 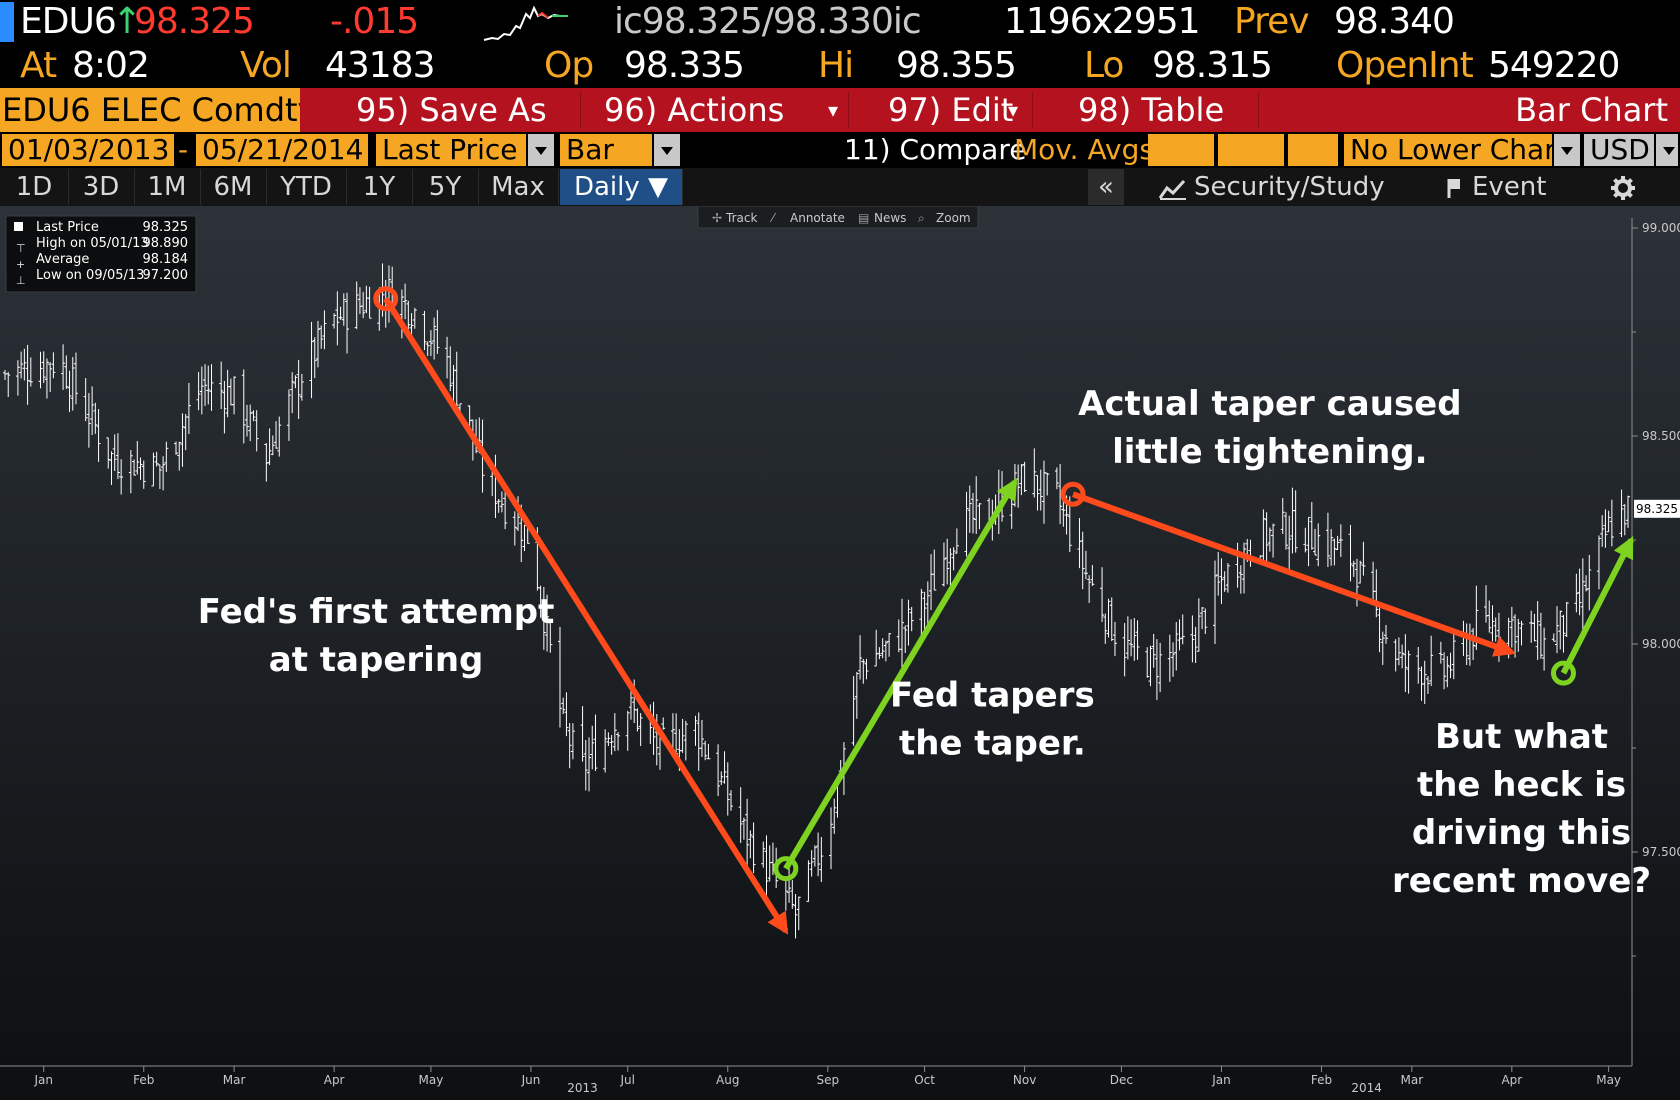 What do you see at coordinates (1623, 188) in the screenshot?
I see `gear-icon` at bounding box center [1623, 188].